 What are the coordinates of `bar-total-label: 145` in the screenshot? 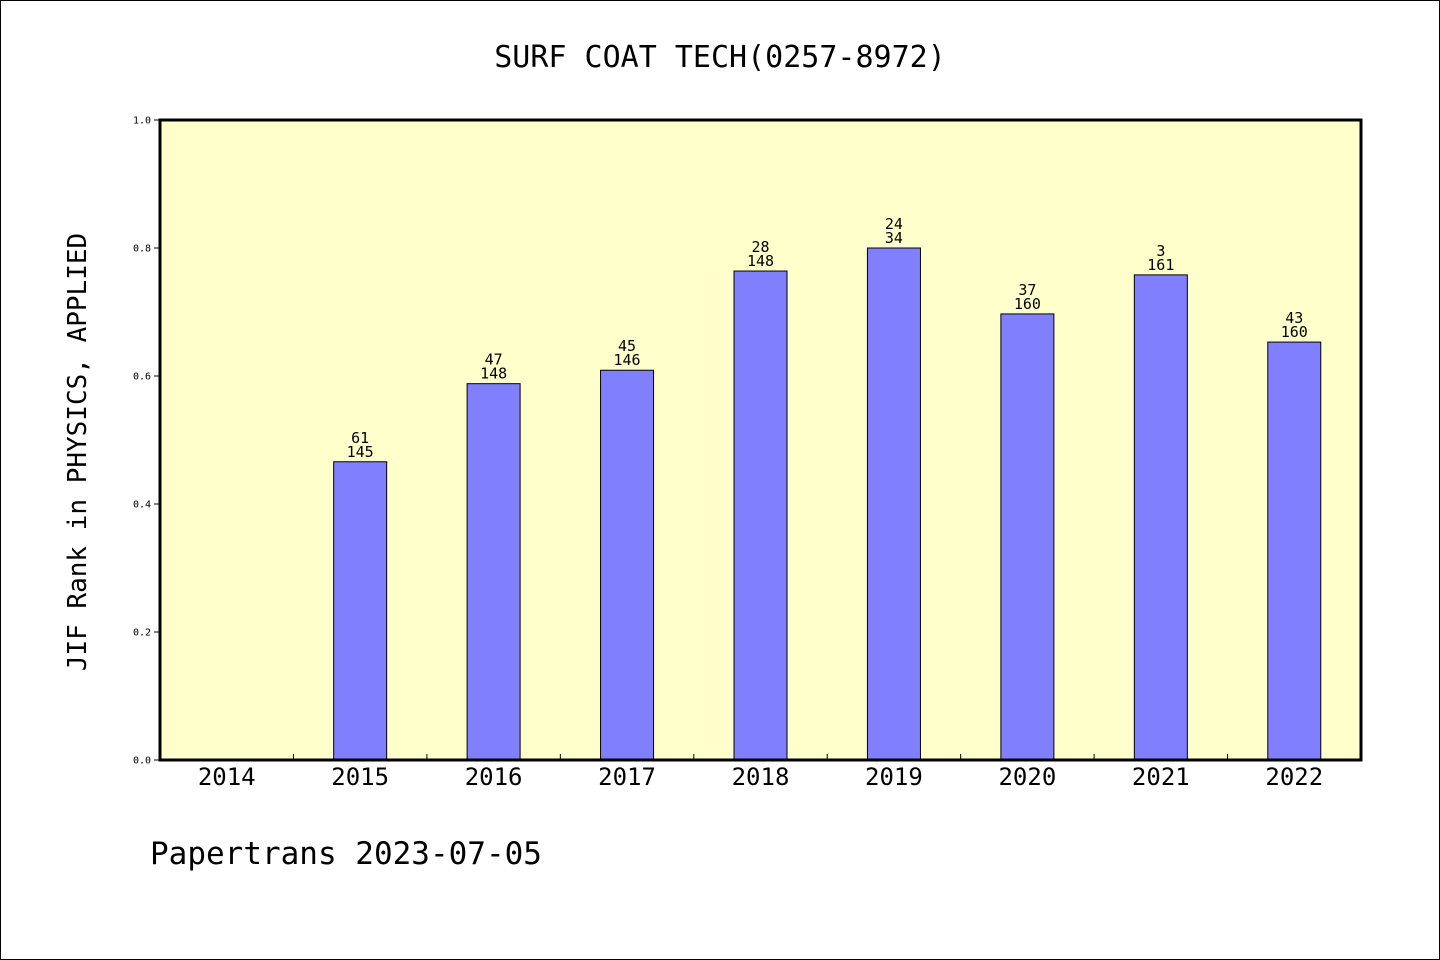 It's located at (360, 452).